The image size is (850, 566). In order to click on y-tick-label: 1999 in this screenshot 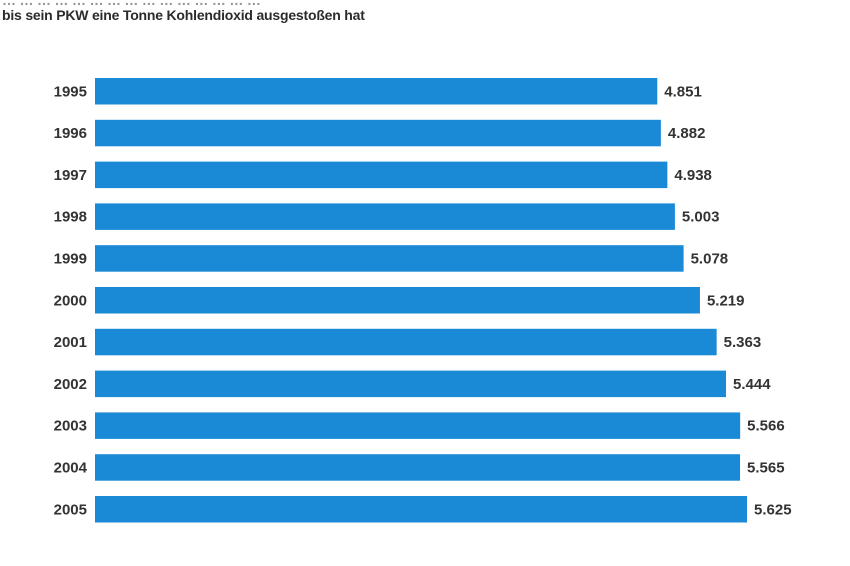, I will do `click(70, 258)`.